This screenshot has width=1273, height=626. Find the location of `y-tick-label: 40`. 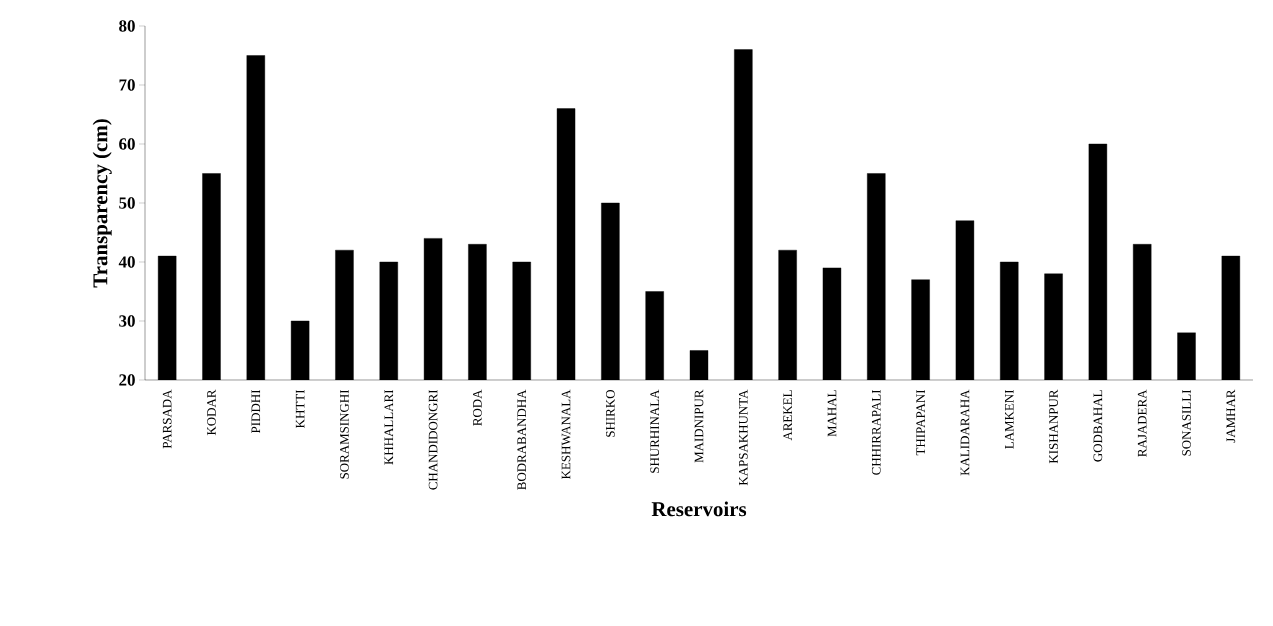

y-tick-label: 40 is located at coordinates (126, 262).